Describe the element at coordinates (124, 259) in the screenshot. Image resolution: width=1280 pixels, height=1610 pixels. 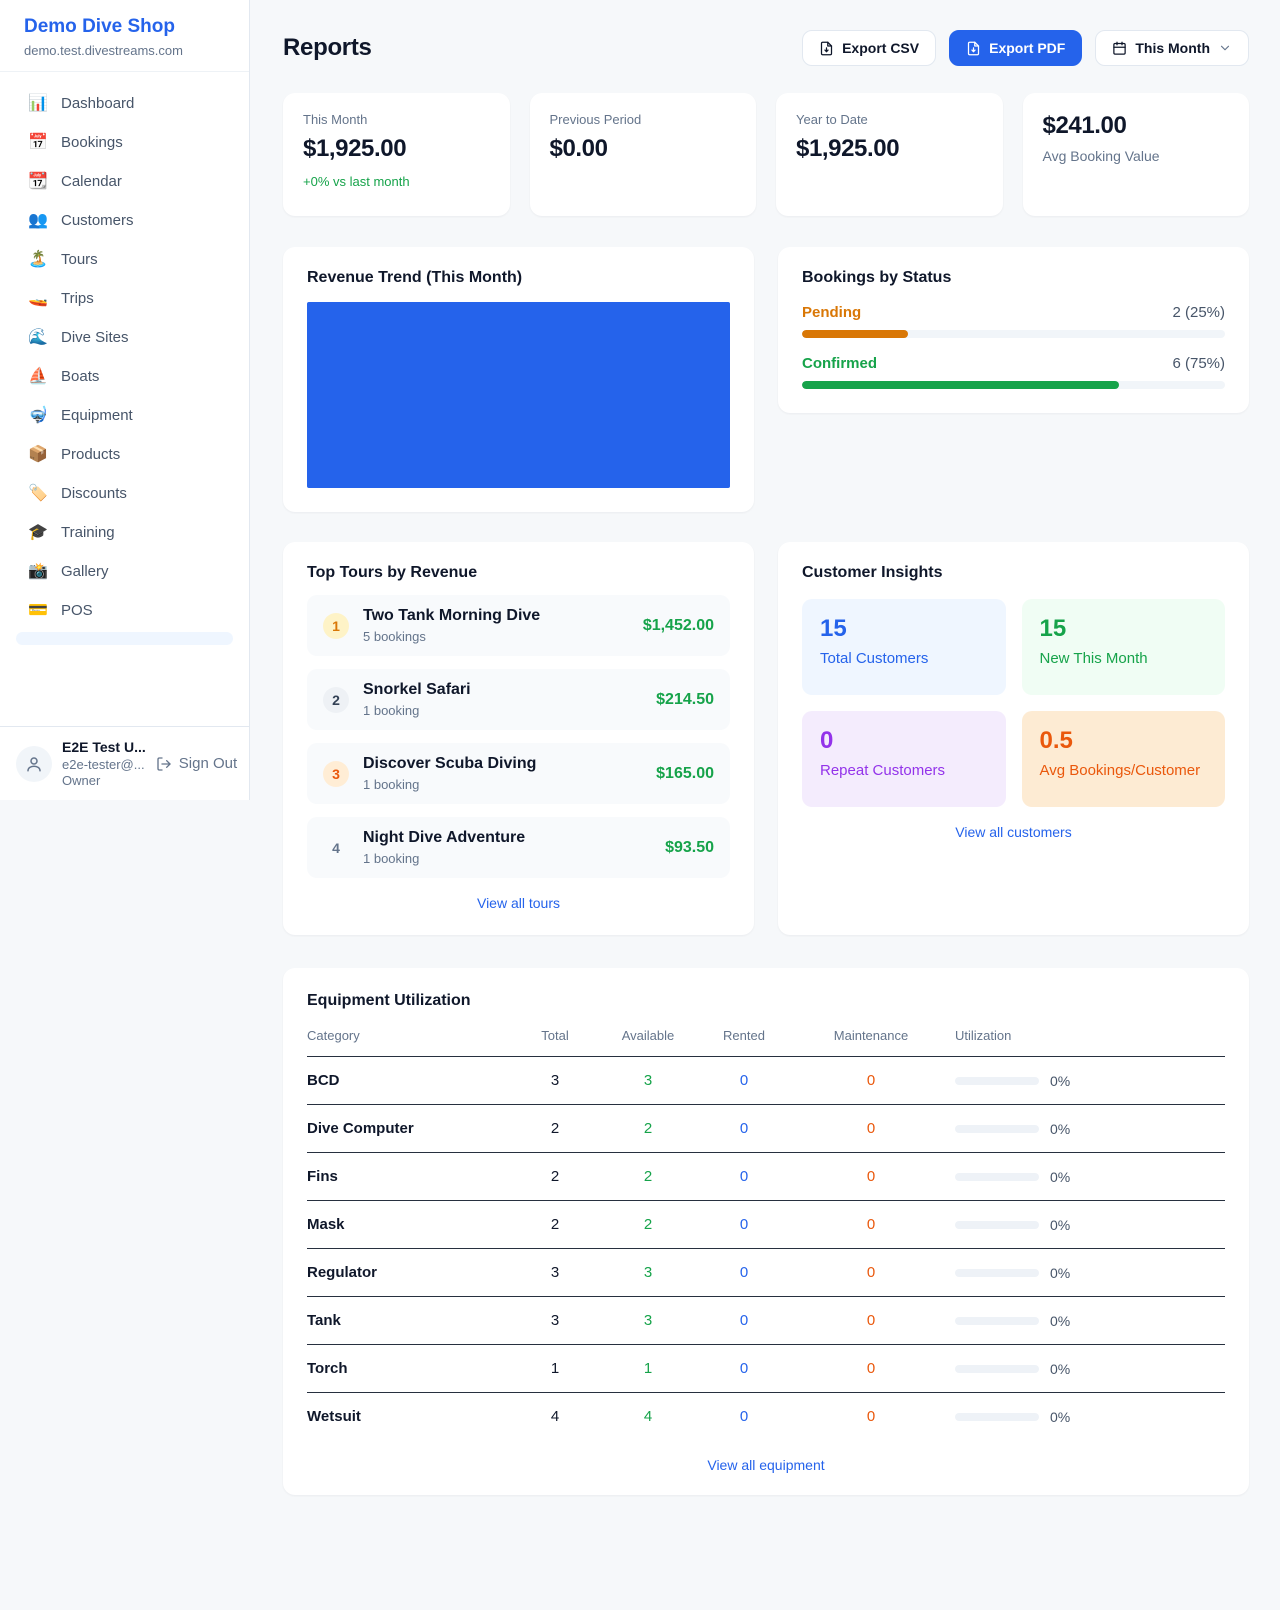
I see `sidebar-item-tours: 🏝️ Tours` at that location.